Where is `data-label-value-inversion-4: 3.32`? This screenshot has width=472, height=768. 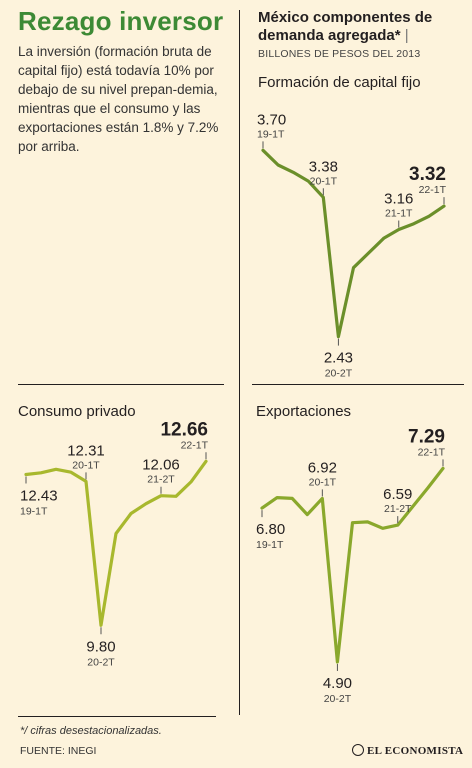
data-label-value-inversion-4: 3.32 is located at coordinates (427, 174).